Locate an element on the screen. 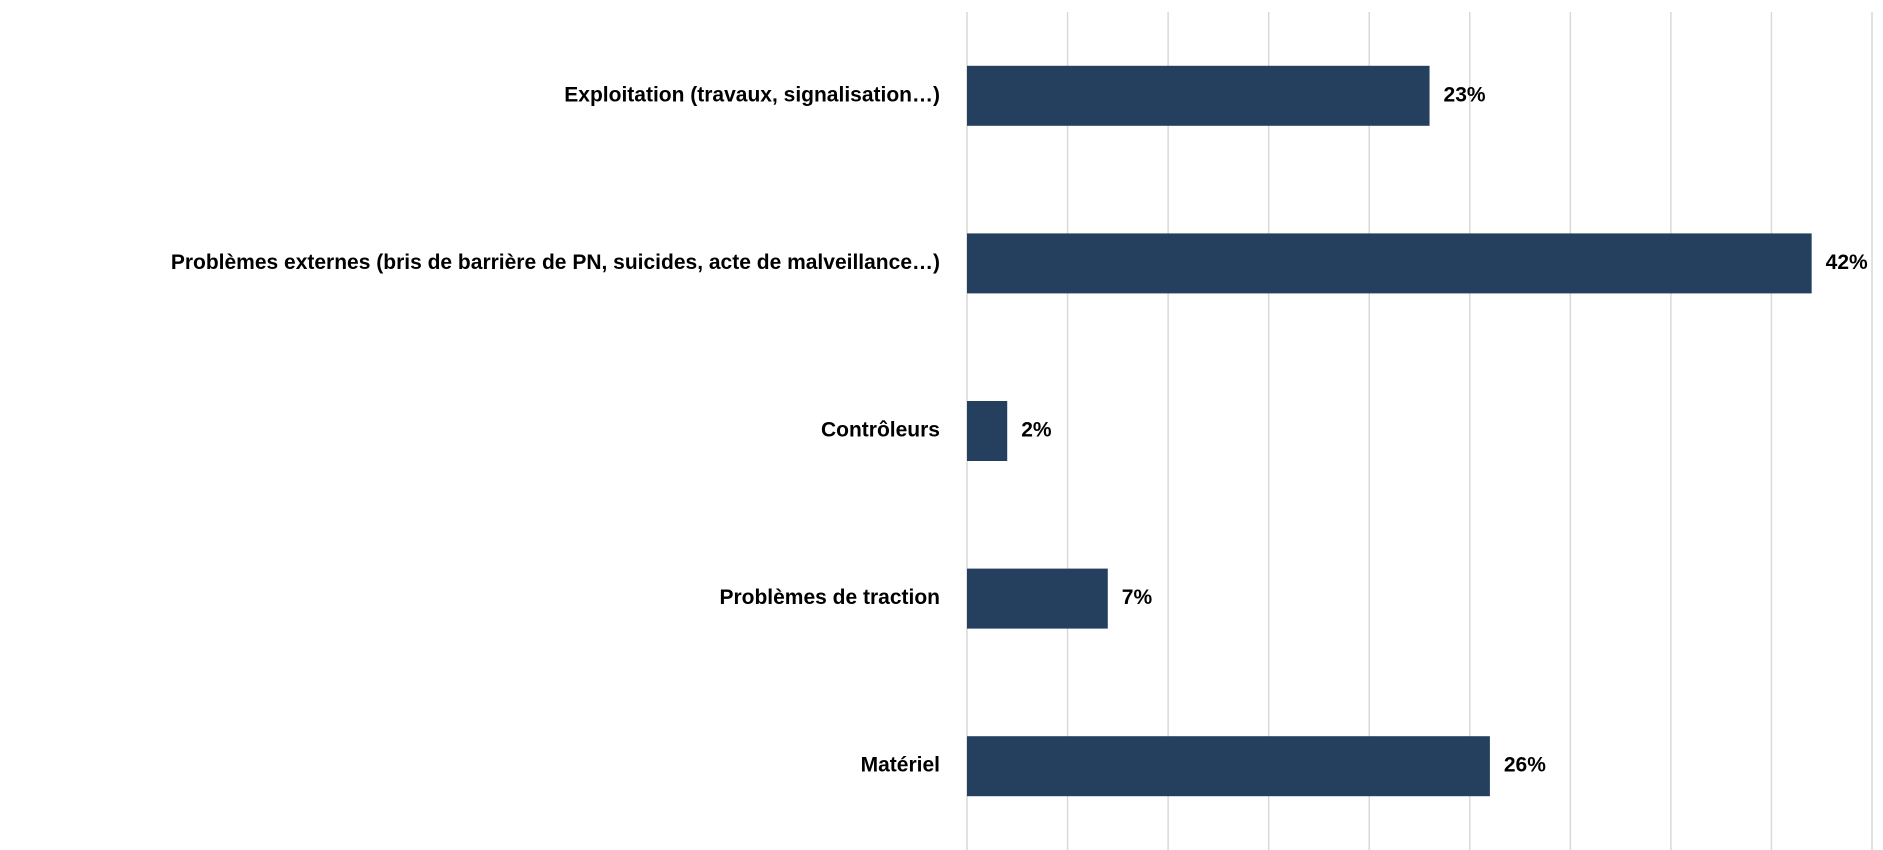 The image size is (1883, 850). data-label: 2% is located at coordinates (1036, 430).